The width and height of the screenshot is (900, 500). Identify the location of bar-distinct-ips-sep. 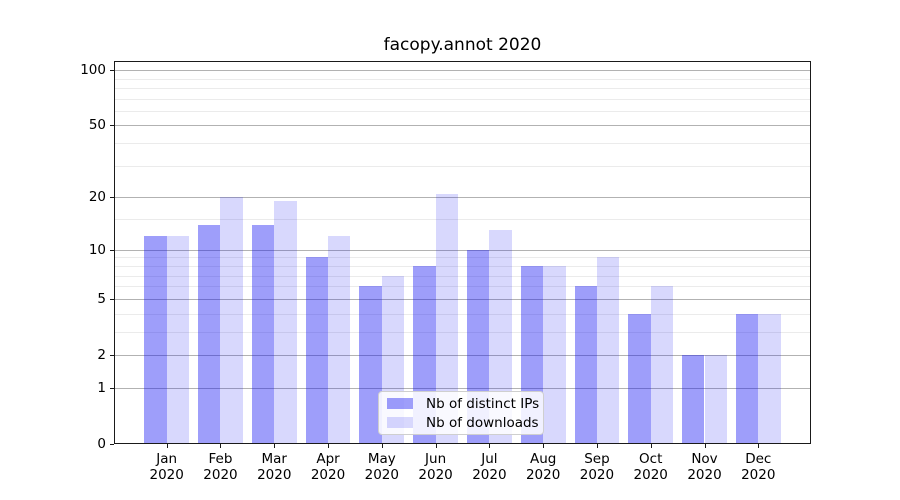
(585, 365).